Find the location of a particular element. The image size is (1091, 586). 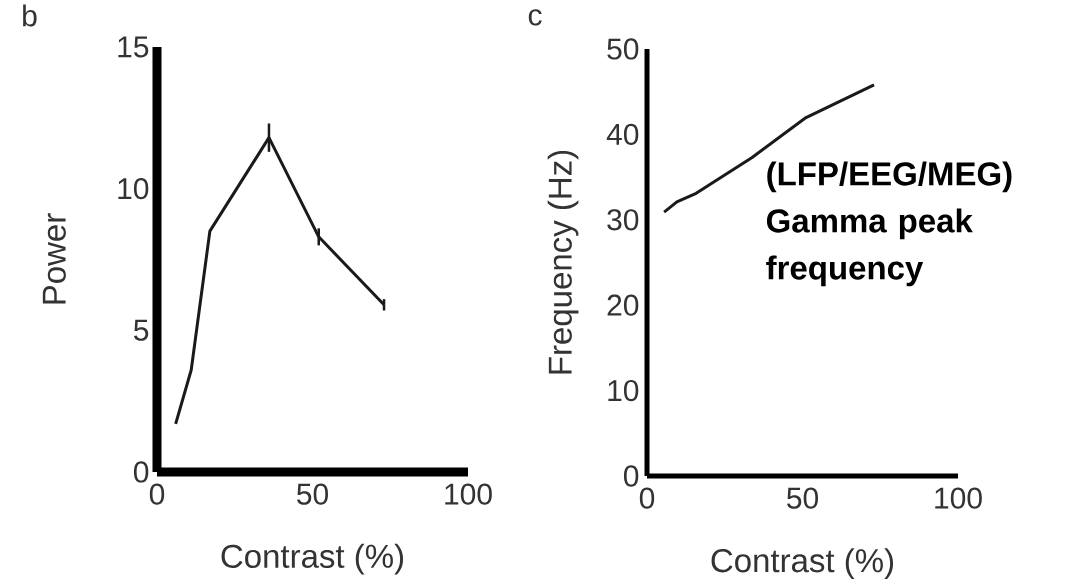

y-tick-label: 20 is located at coordinates (623, 305).